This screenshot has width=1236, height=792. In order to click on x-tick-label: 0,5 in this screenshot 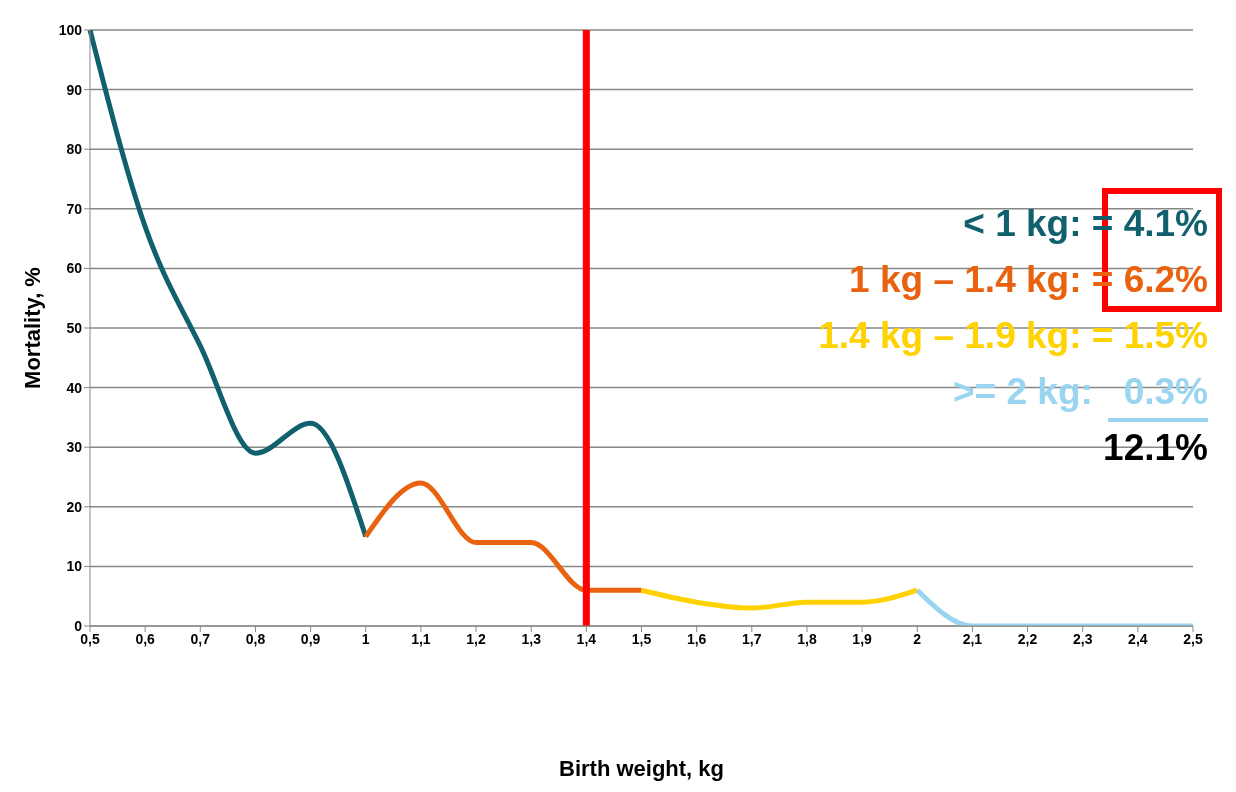, I will do `click(90, 638)`.